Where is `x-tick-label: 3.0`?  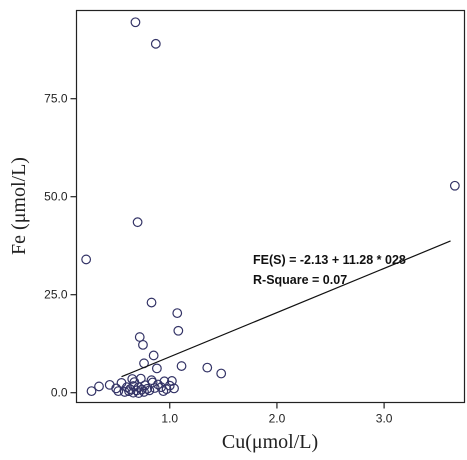
x-tick-label: 3.0 is located at coordinates (384, 419).